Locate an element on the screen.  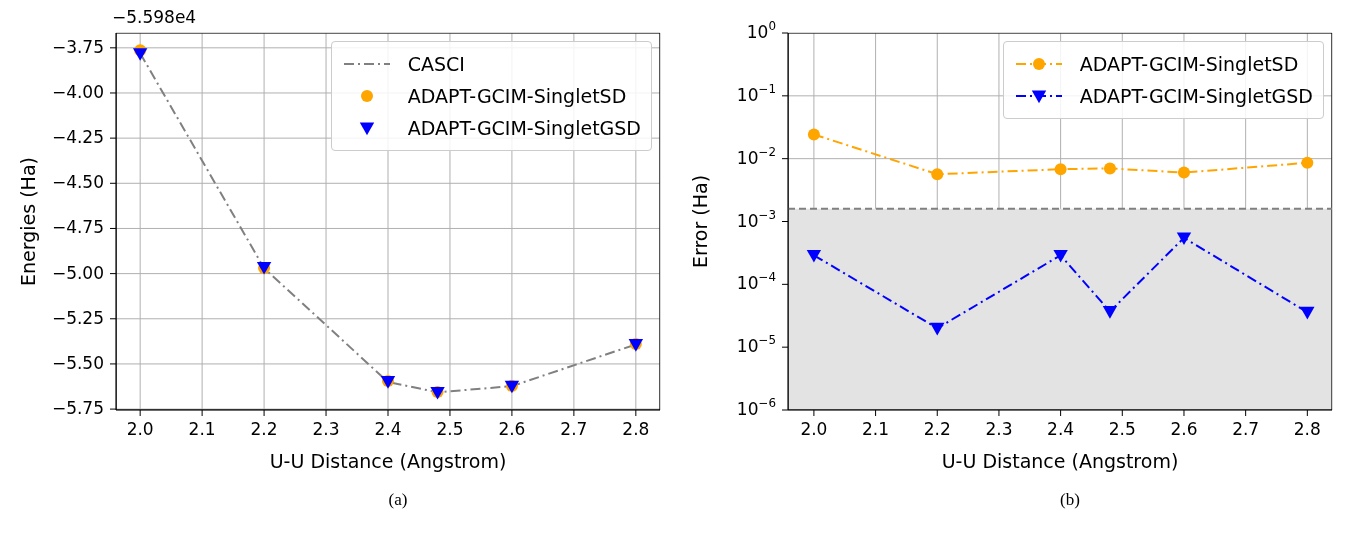
y-tick-label: −5.50 is located at coordinates (77, 362).